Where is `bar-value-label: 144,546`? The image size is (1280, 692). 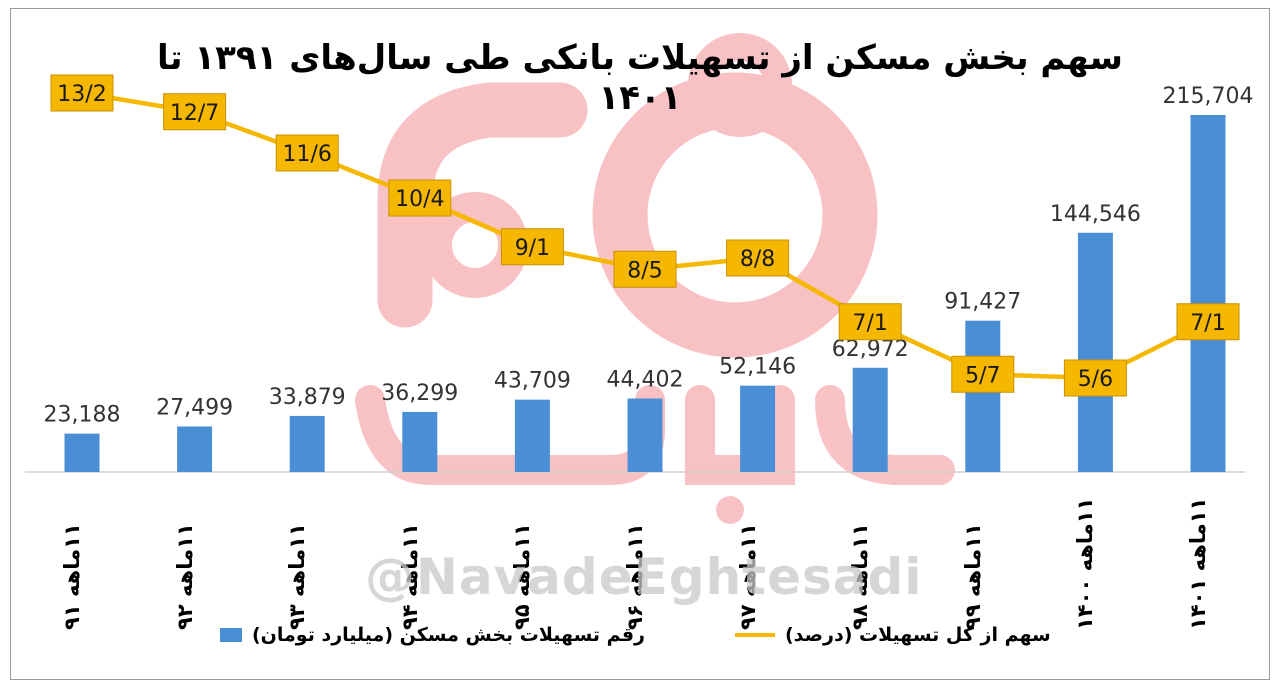 bar-value-label: 144,546 is located at coordinates (1095, 214).